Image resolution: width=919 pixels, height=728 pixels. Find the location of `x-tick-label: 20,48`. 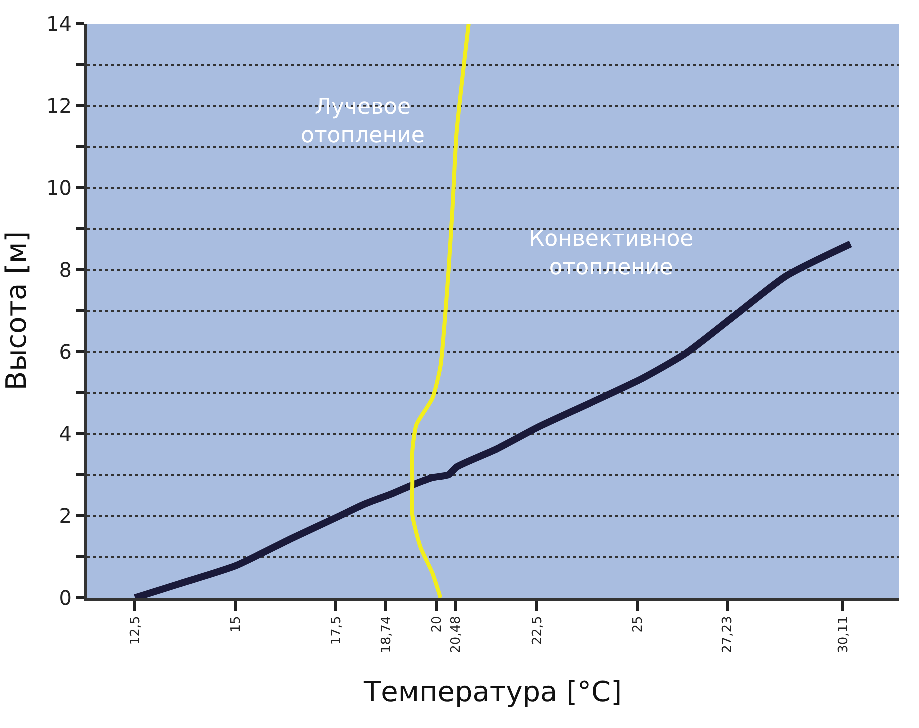

x-tick-label: 20,48 is located at coordinates (456, 635).